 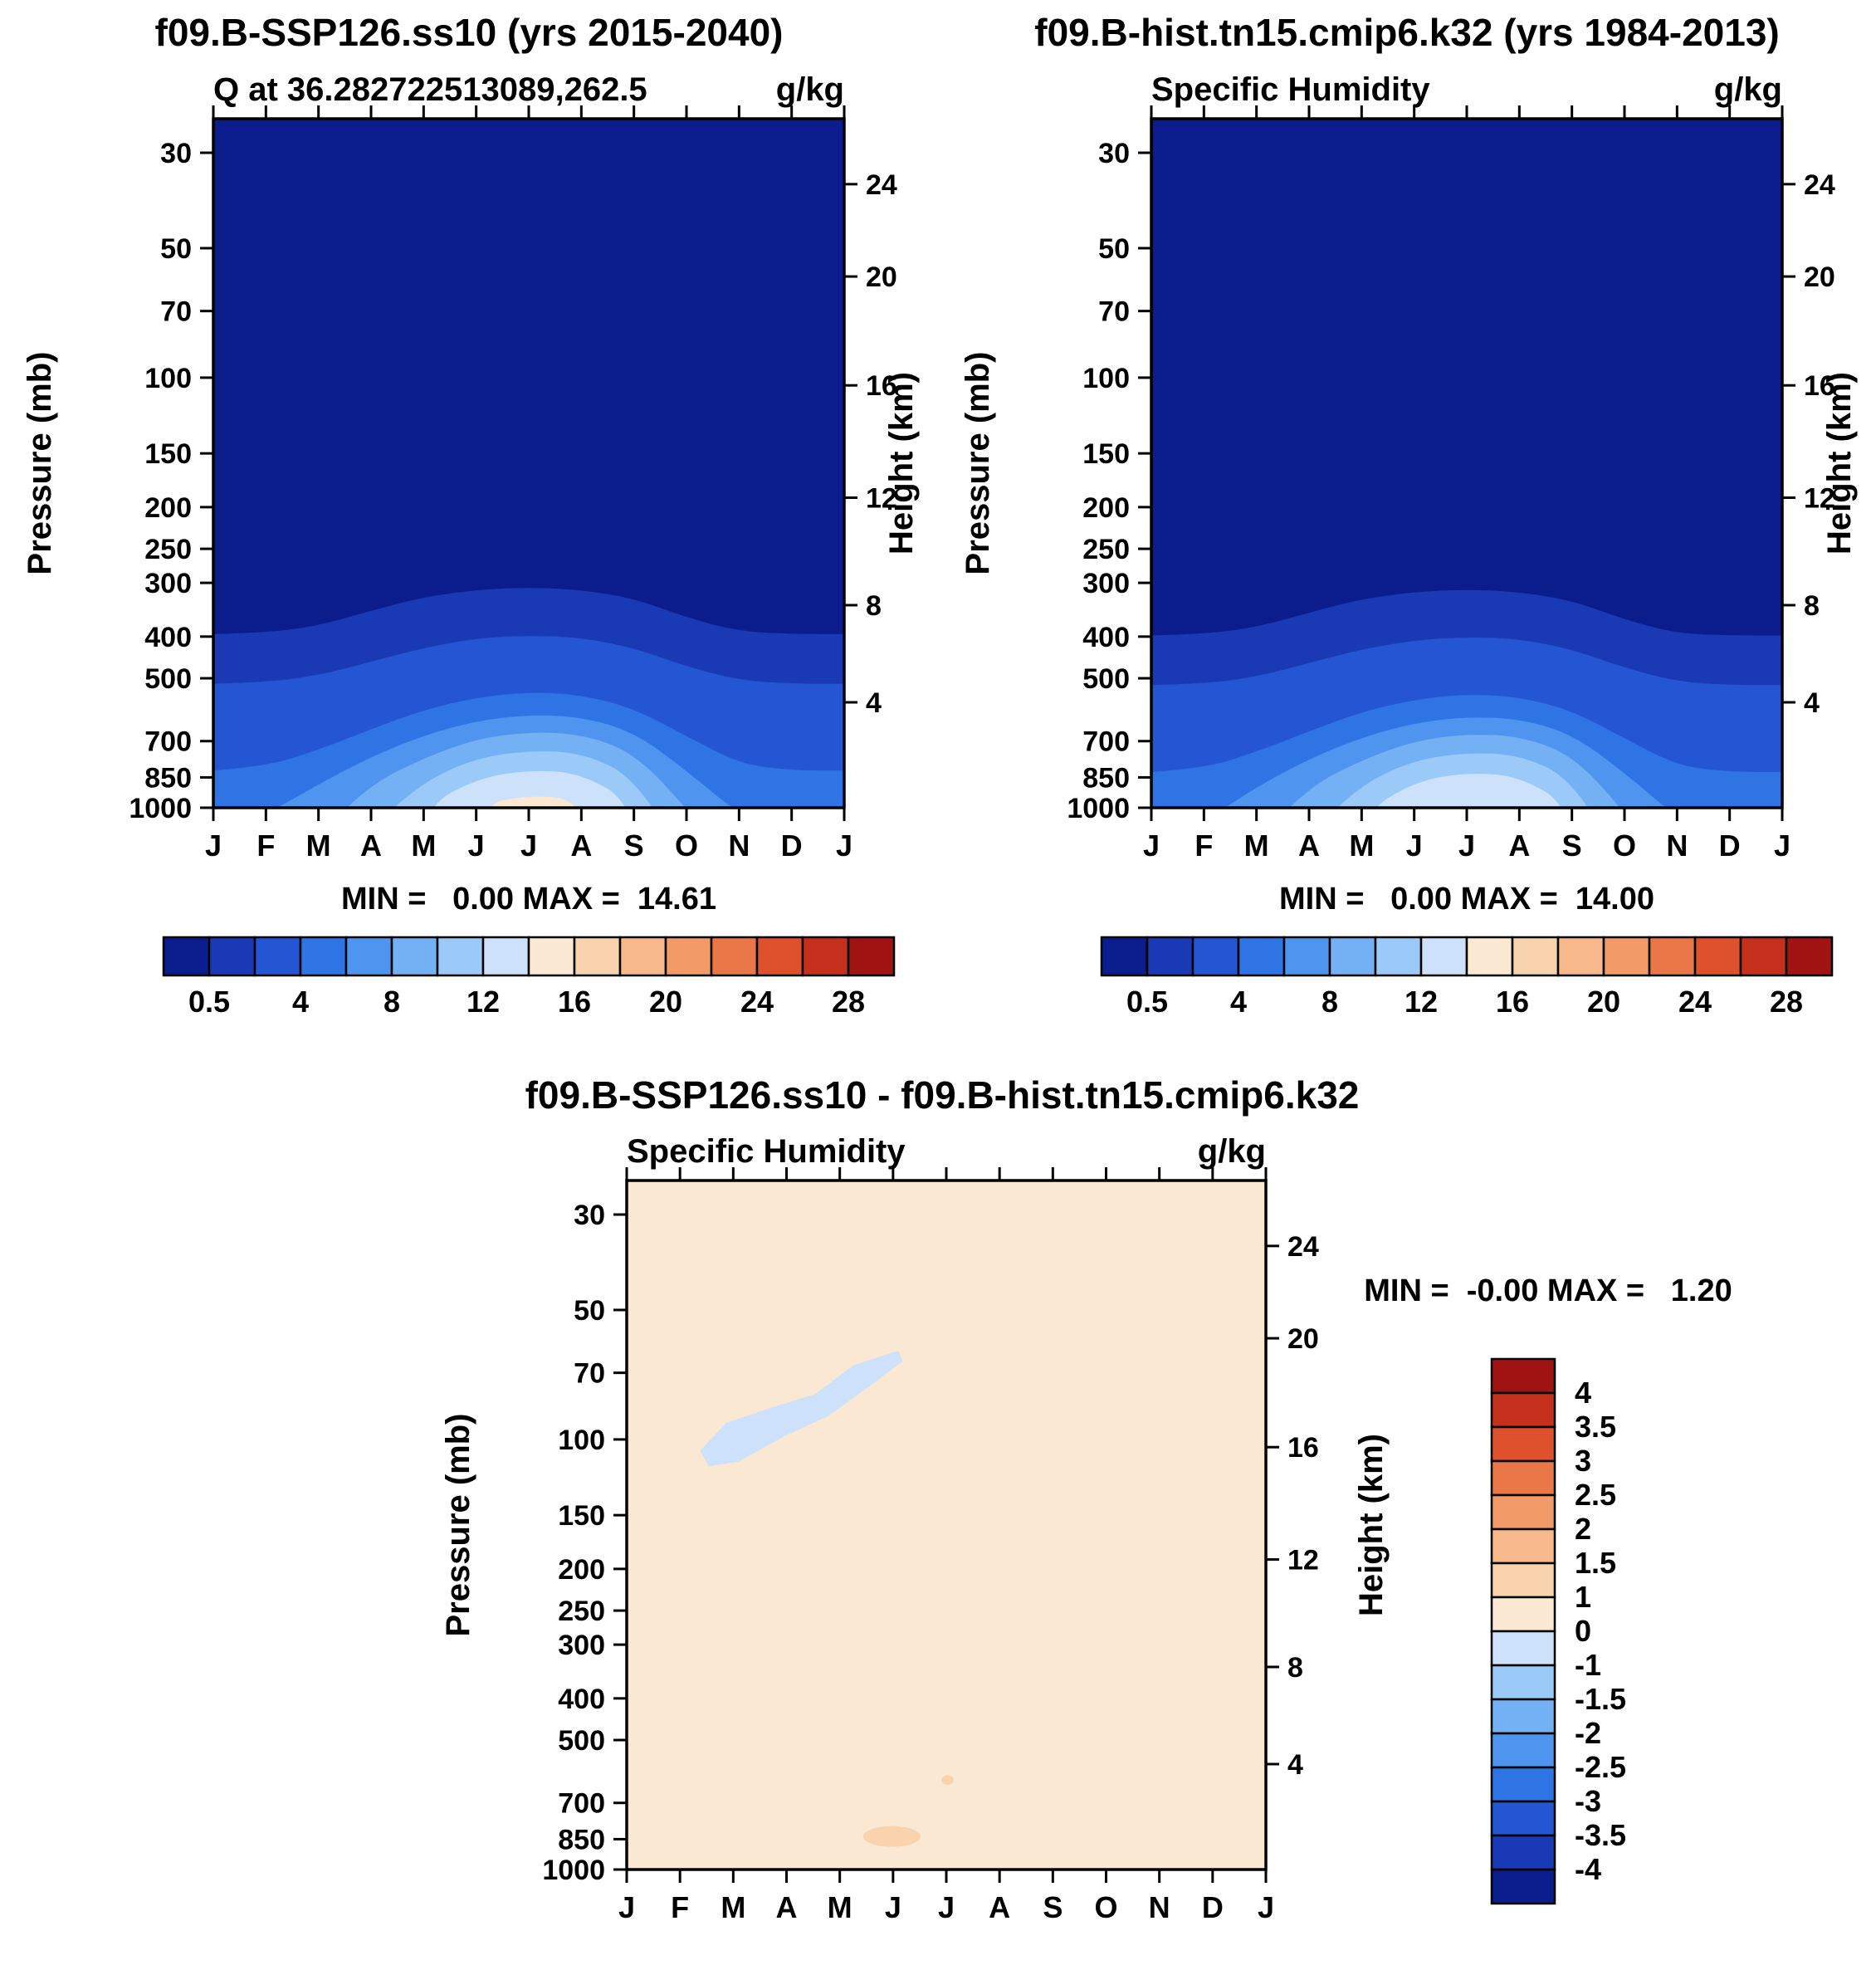 I want to click on height-tick-label: 8, so click(x=874, y=606).